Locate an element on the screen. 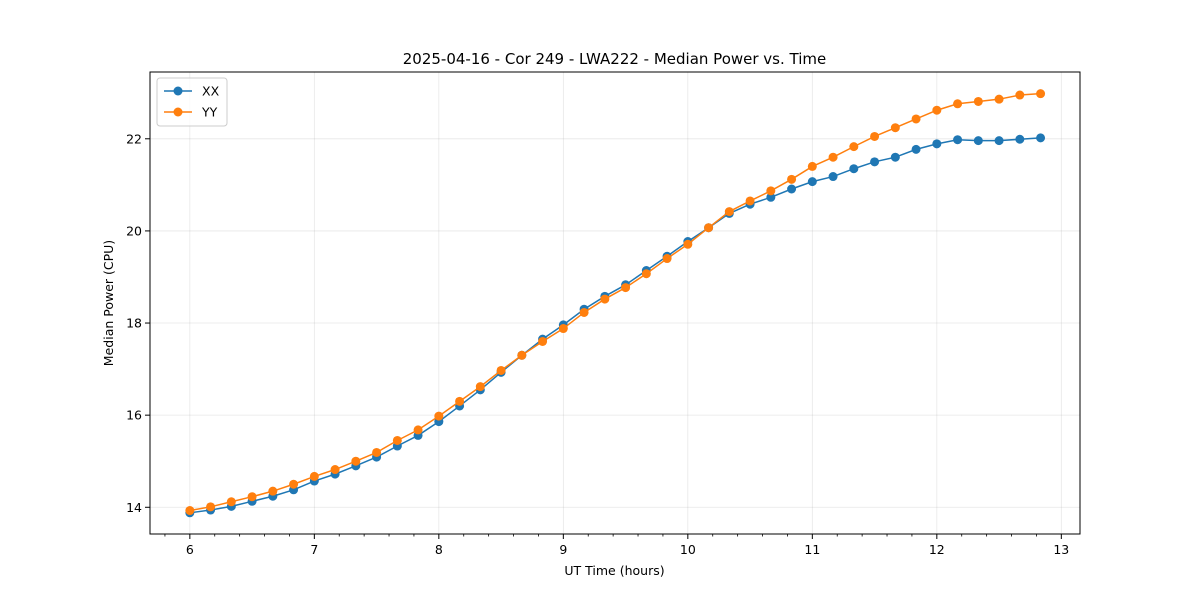  x-axis-label: UT Time (hours) is located at coordinates (614, 570).